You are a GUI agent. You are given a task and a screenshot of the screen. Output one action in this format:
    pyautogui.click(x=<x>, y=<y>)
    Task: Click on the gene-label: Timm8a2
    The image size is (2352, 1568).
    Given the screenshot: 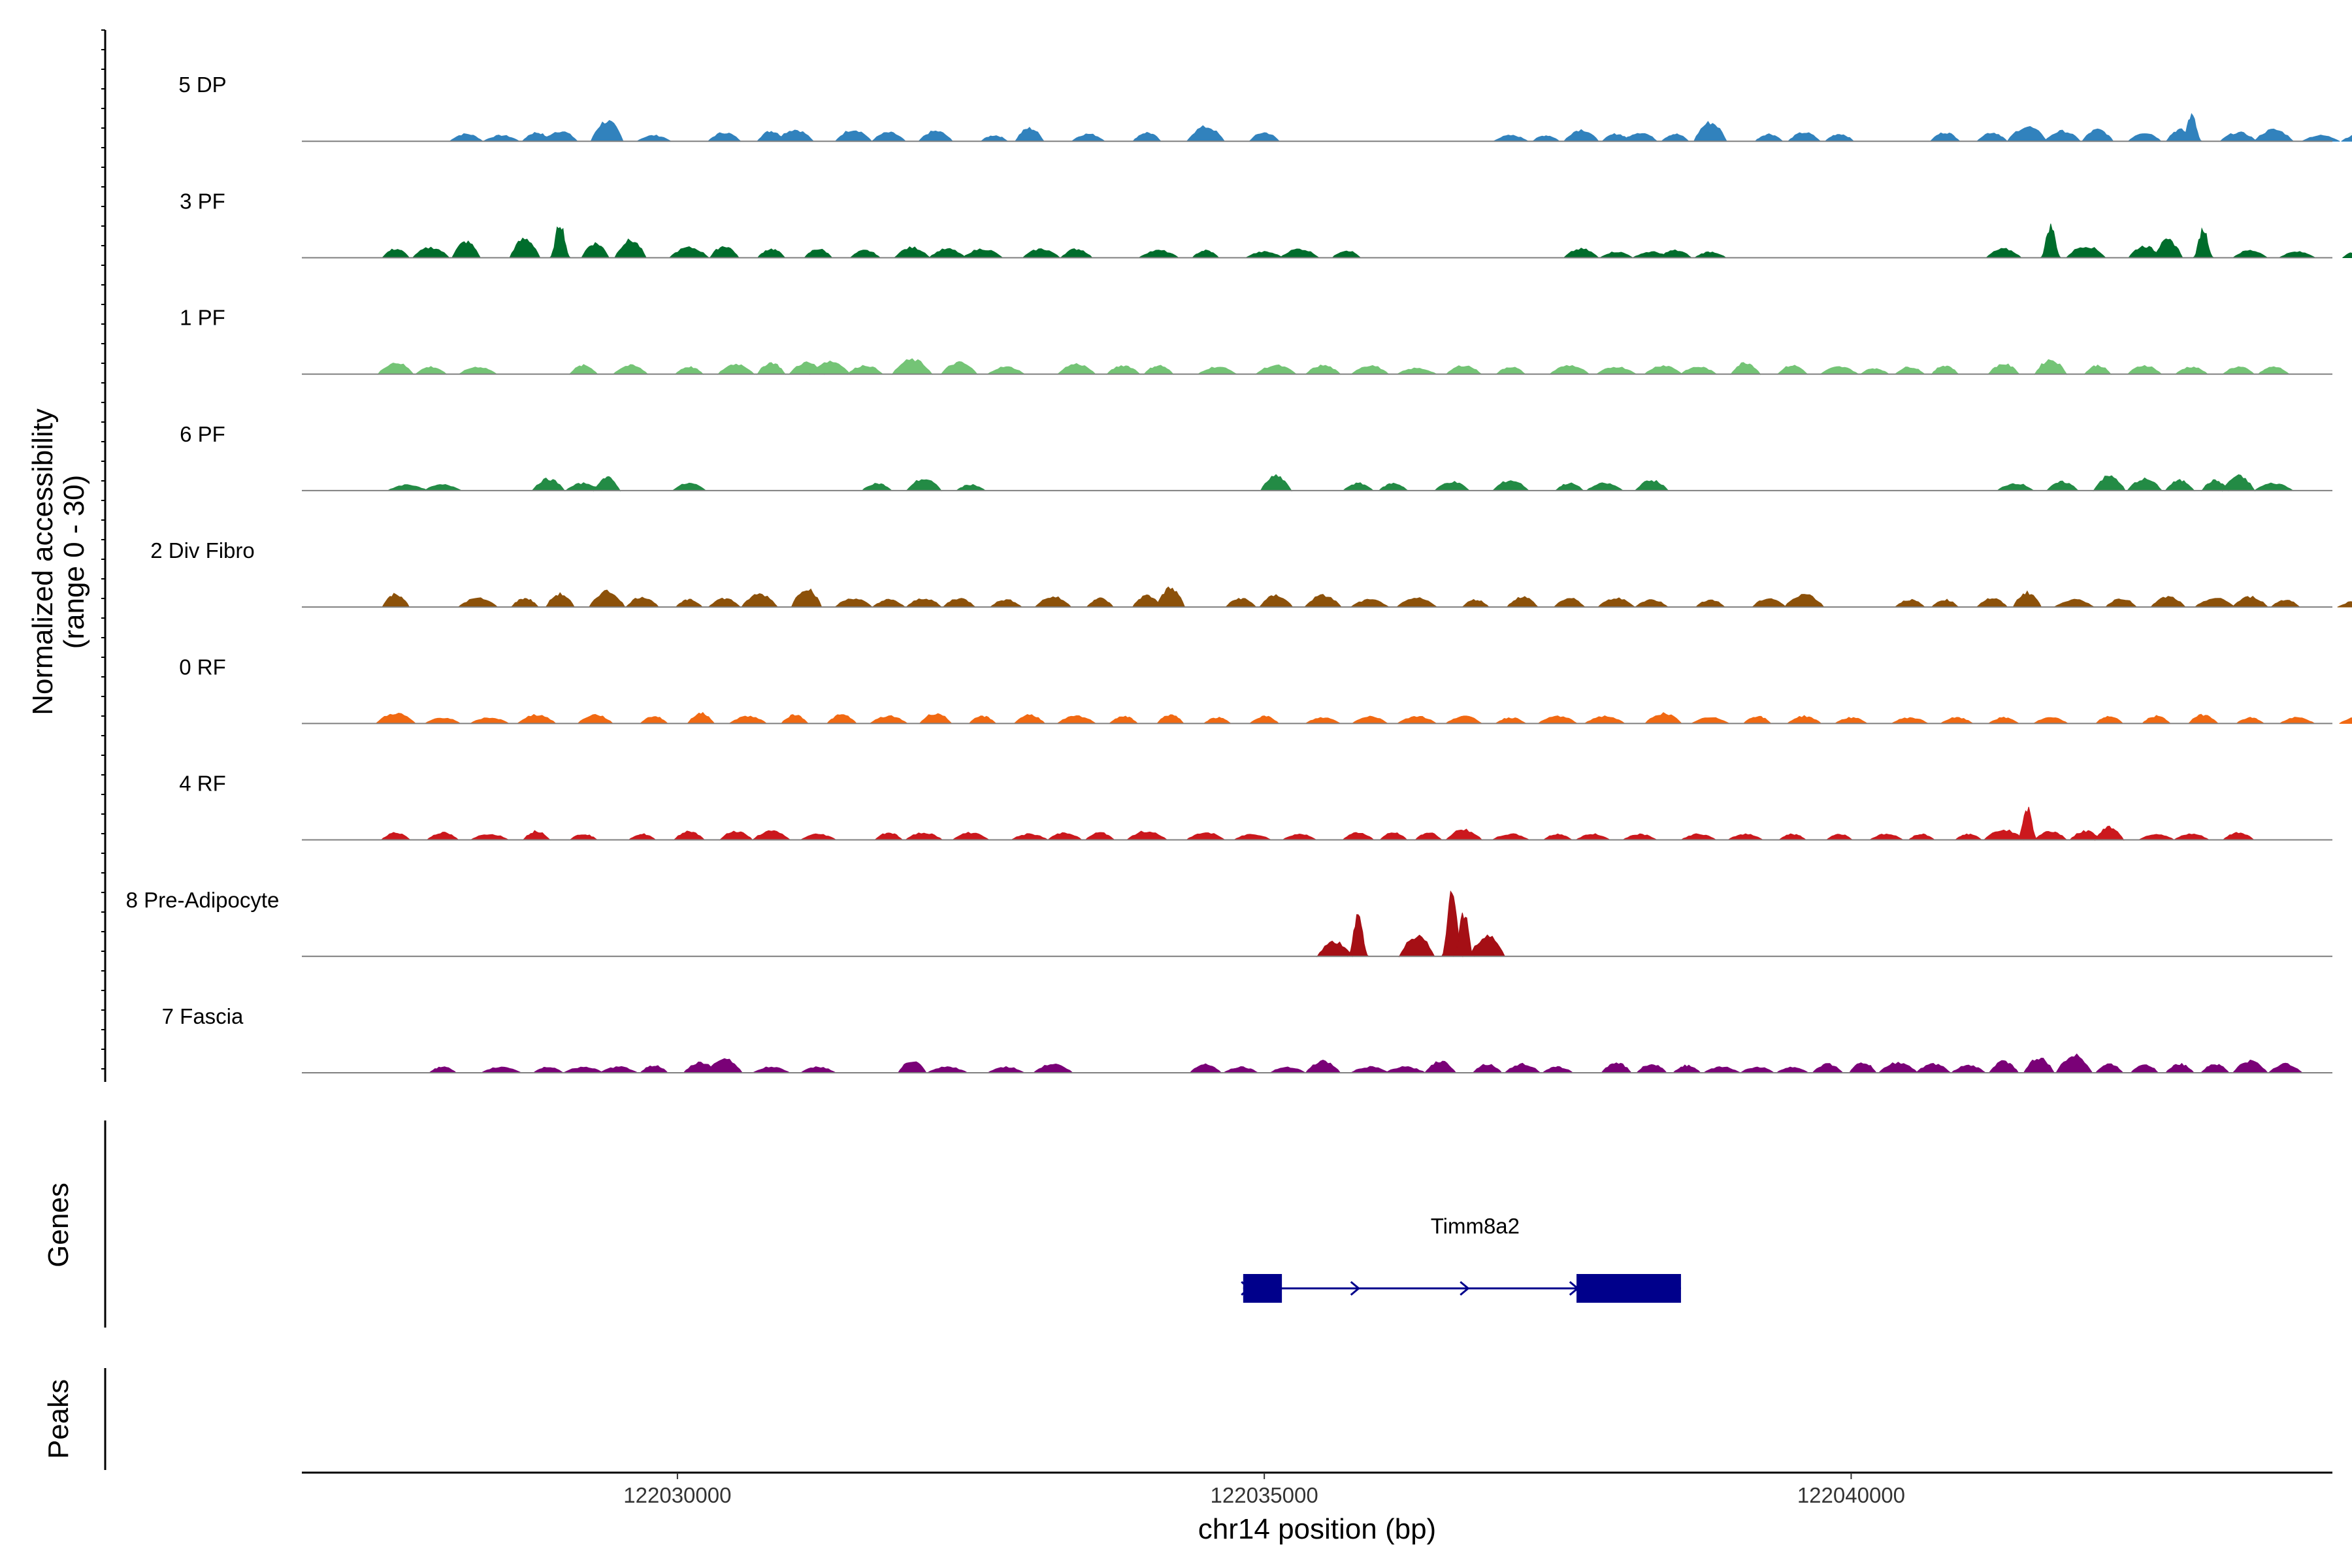 What is the action you would take?
    pyautogui.click(x=1475, y=1226)
    